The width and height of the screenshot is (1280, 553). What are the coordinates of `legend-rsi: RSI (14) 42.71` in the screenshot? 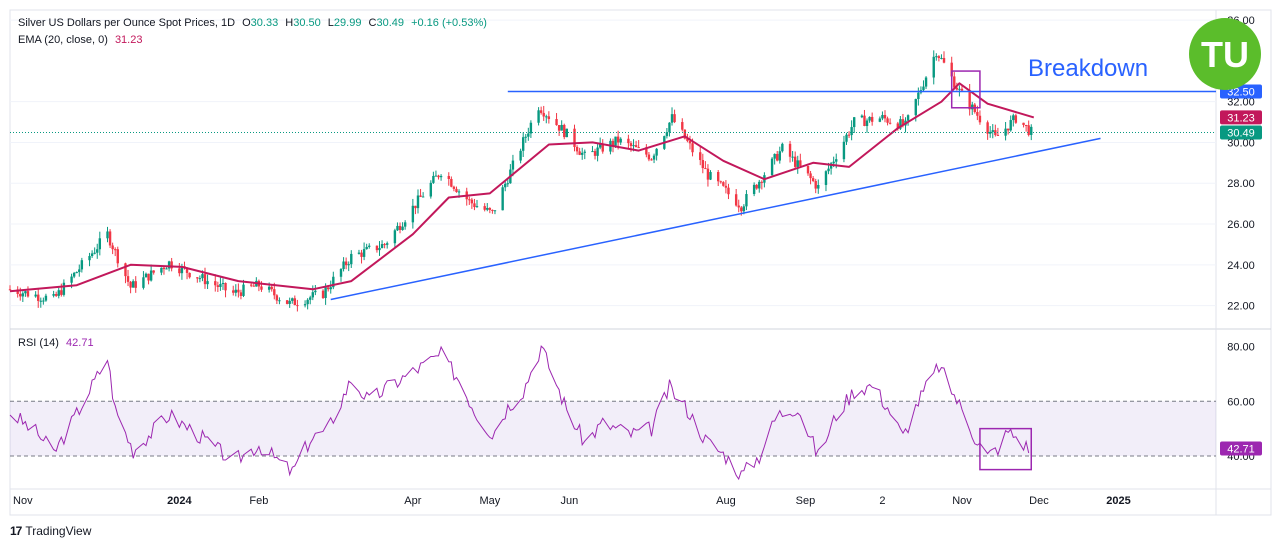 It's located at (58, 343).